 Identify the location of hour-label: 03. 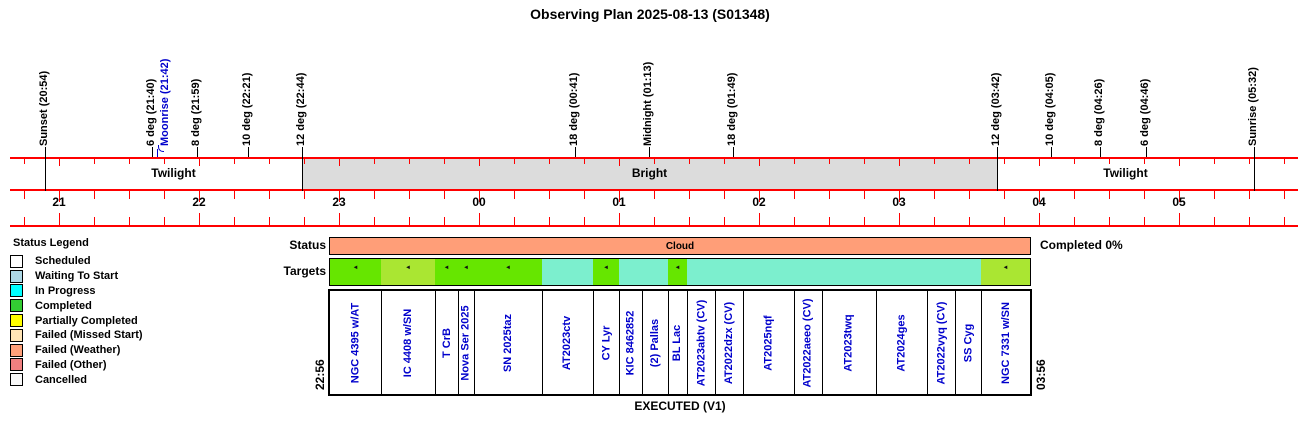
(899, 202).